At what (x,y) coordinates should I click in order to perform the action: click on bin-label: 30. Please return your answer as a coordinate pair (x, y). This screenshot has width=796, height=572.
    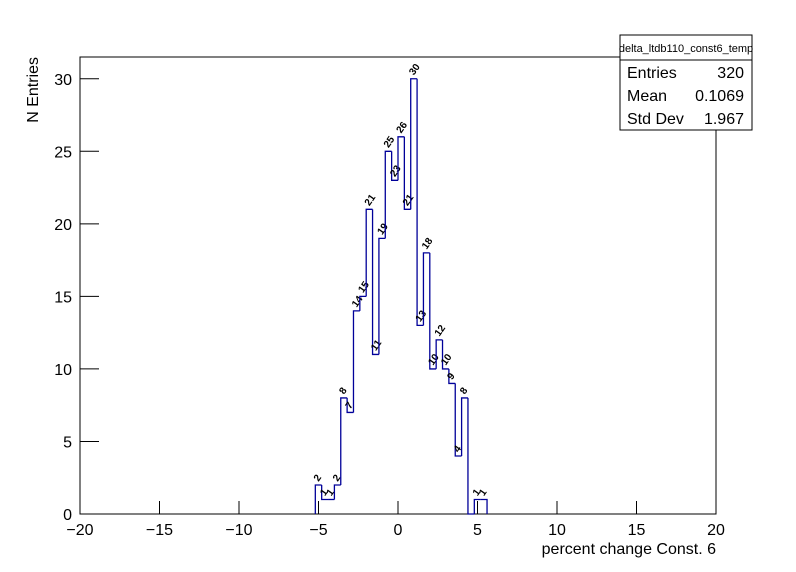
    Looking at the image, I should click on (415, 70).